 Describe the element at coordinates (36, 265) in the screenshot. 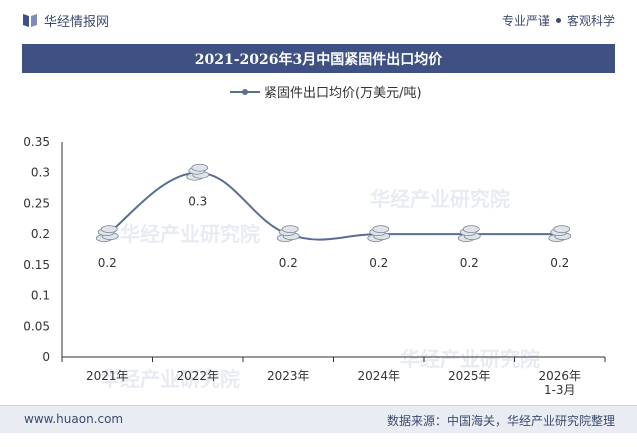

I see `y-tick-label: 0.15` at that location.